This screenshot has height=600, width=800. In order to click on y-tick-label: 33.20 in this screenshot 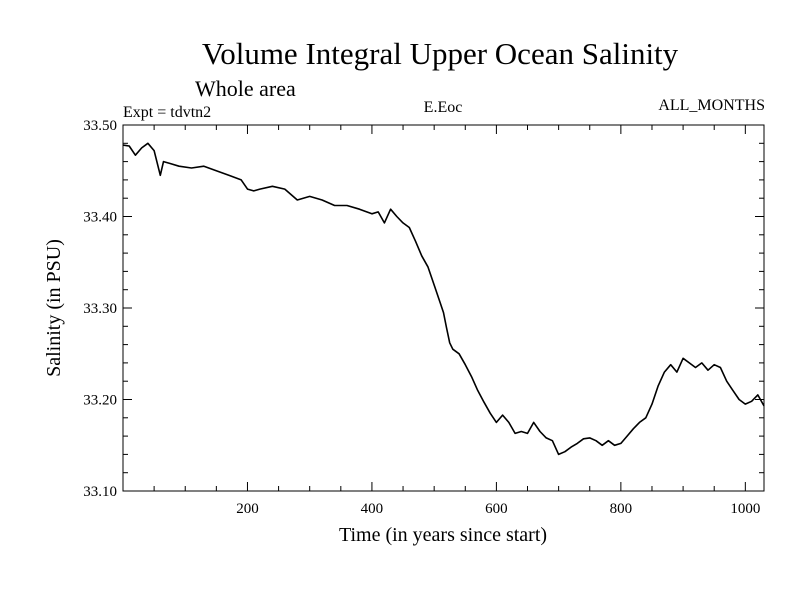, I will do `click(100, 401)`.